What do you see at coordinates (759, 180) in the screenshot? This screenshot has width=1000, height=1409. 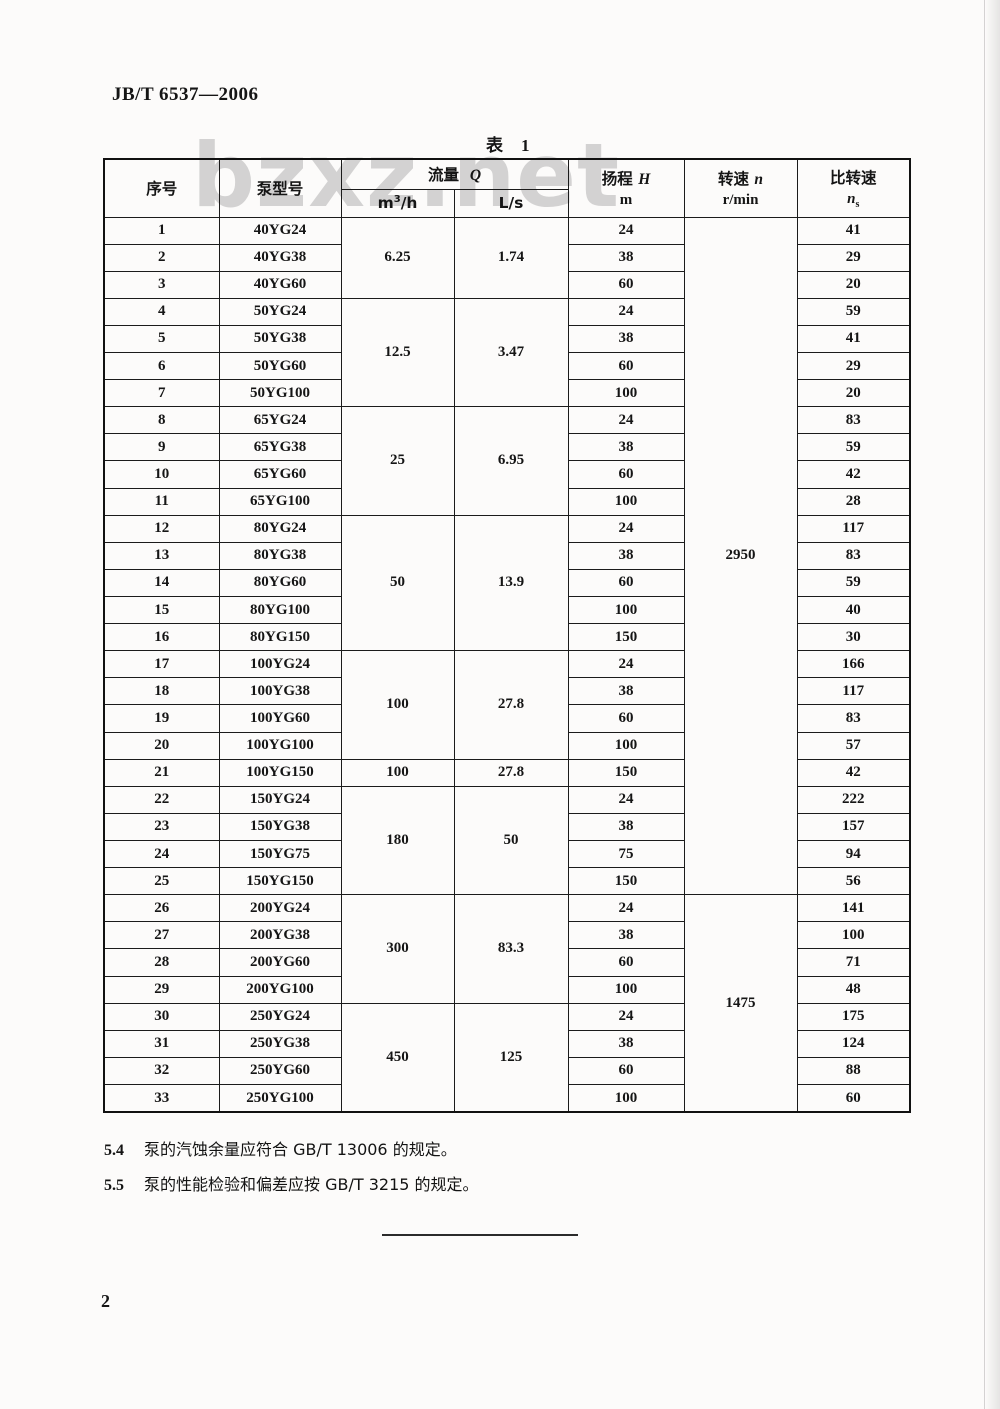 I see `speed-symbol: n` at bounding box center [759, 180].